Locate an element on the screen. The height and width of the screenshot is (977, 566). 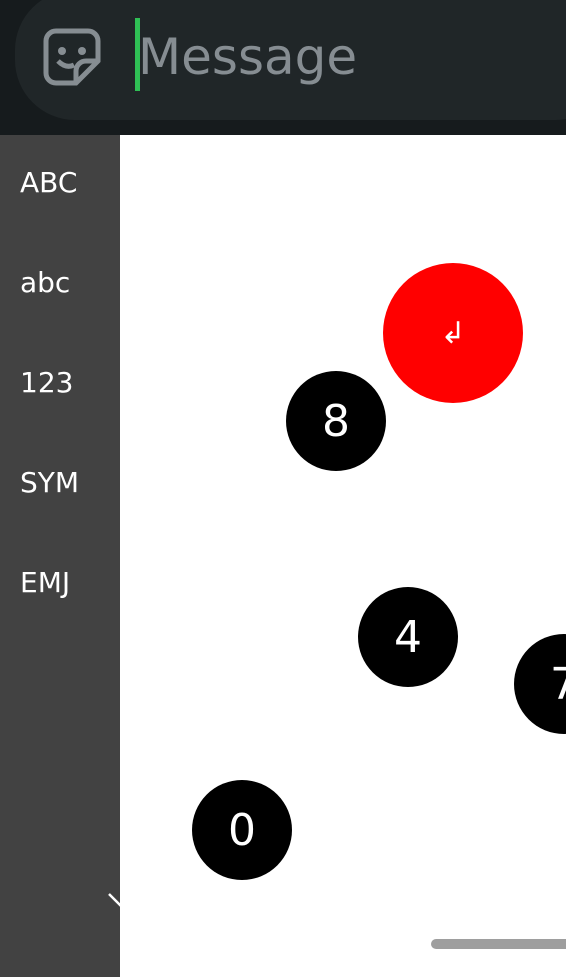
message-bar: Message is located at coordinates (283, 67).